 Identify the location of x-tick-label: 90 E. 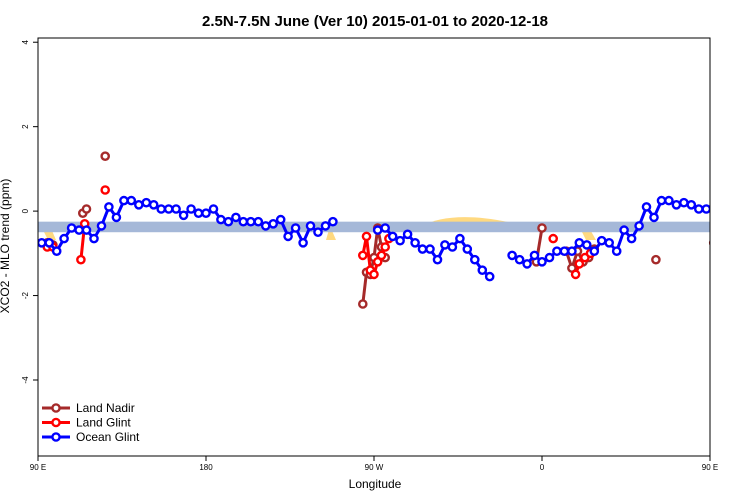
(38, 467).